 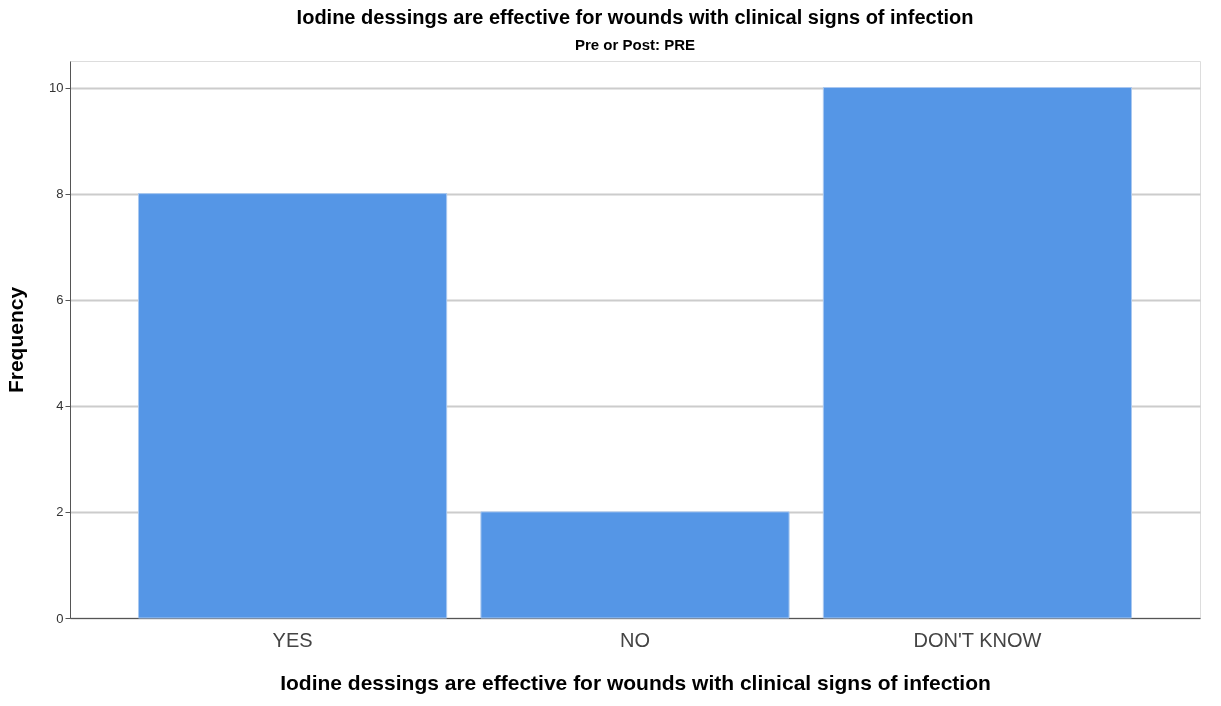 What do you see at coordinates (16, 340) in the screenshot?
I see `y-axis-title: Frequency` at bounding box center [16, 340].